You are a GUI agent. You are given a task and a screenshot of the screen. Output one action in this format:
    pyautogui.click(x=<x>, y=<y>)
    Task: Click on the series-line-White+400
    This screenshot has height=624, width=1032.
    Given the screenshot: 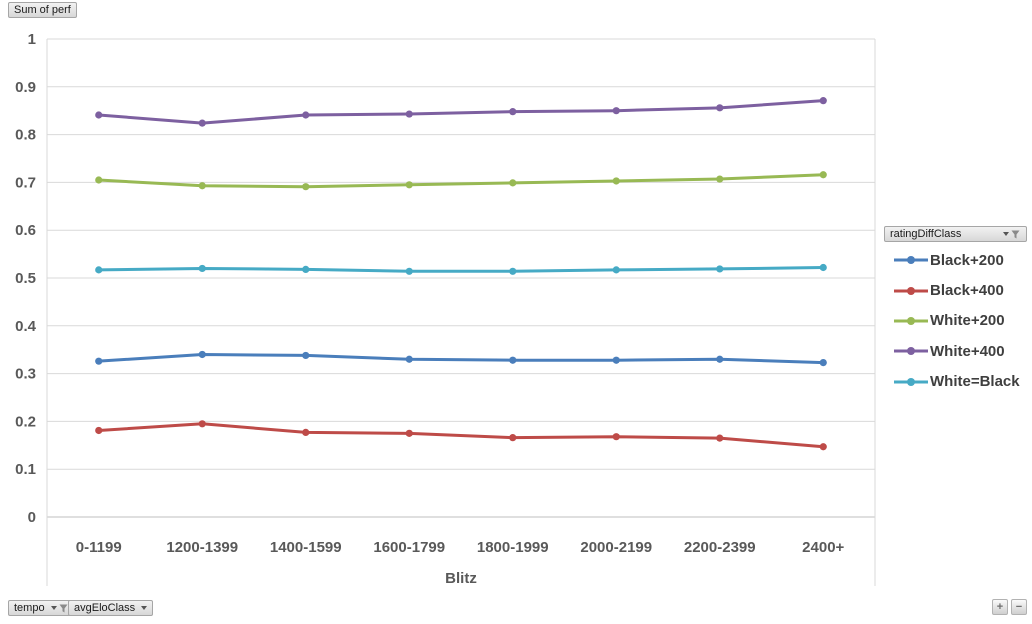 What is the action you would take?
    pyautogui.click(x=461, y=112)
    